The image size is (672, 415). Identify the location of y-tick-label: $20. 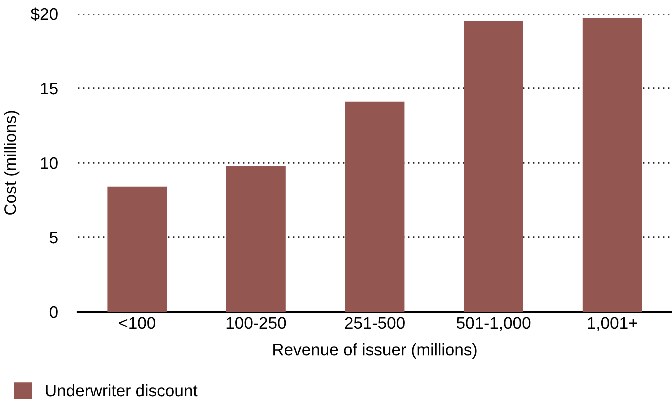
(44, 15).